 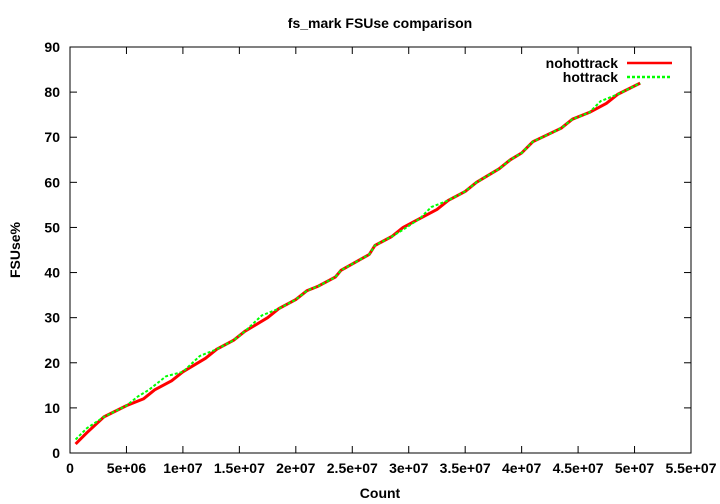 What do you see at coordinates (15, 249) in the screenshot?
I see `y-axis-label: FSUse%` at bounding box center [15, 249].